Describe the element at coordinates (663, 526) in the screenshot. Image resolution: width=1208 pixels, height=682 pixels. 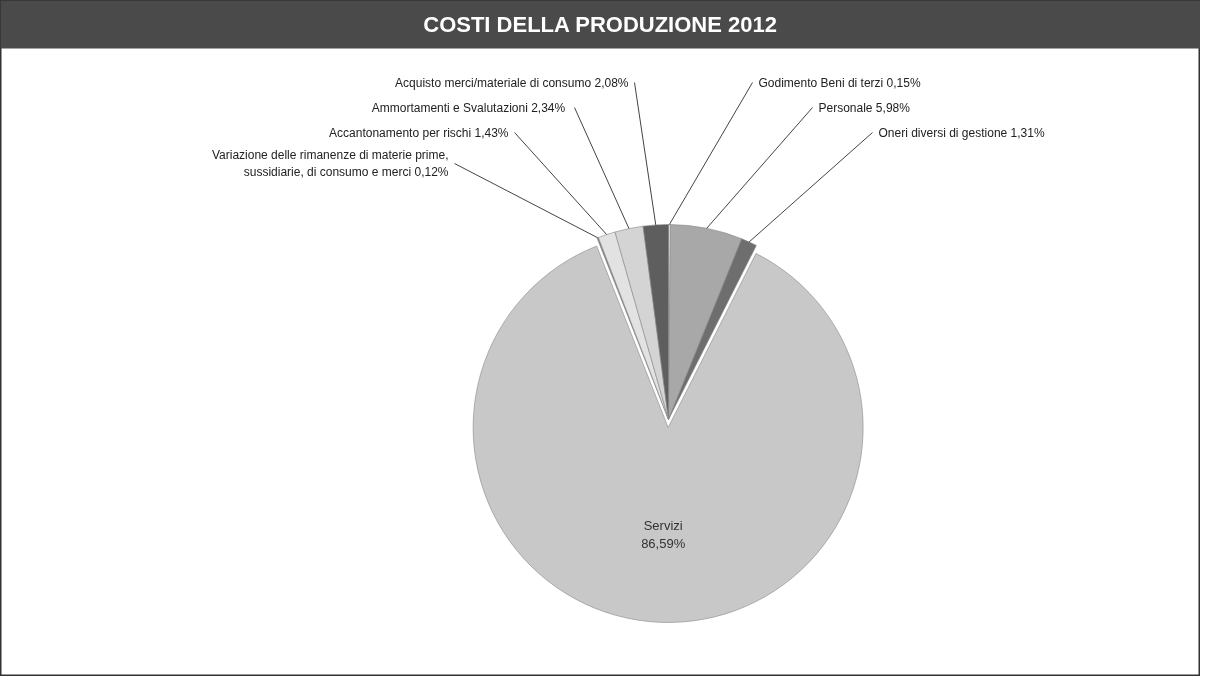
I see `slice-label: Servizi` at that location.